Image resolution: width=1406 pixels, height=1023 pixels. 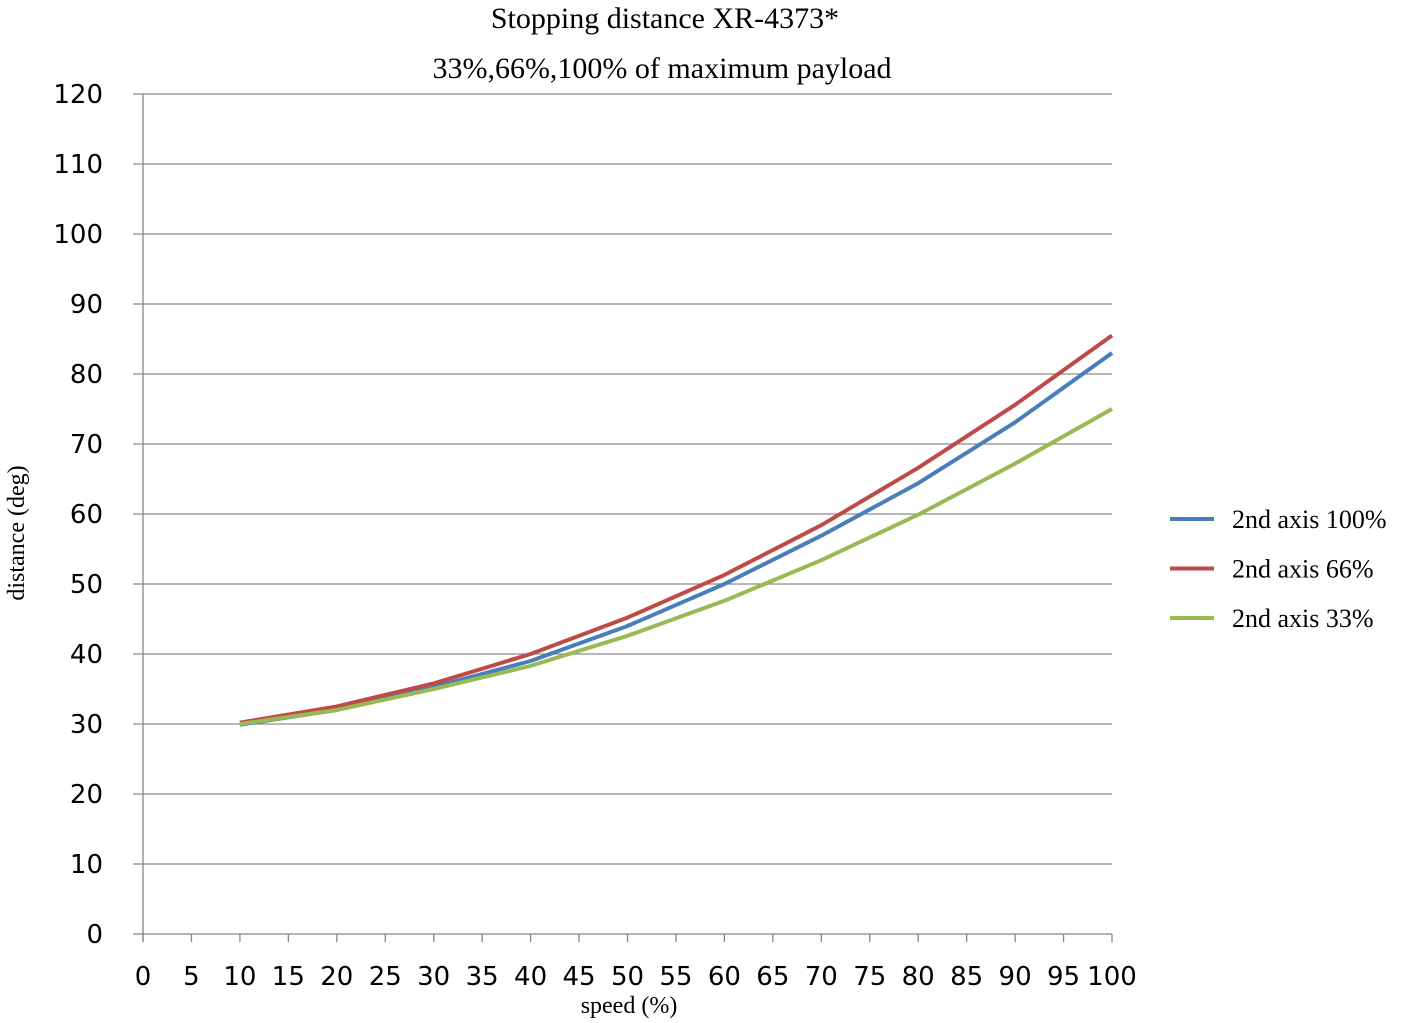 What do you see at coordinates (724, 977) in the screenshot?
I see `x-tick-label: 60` at bounding box center [724, 977].